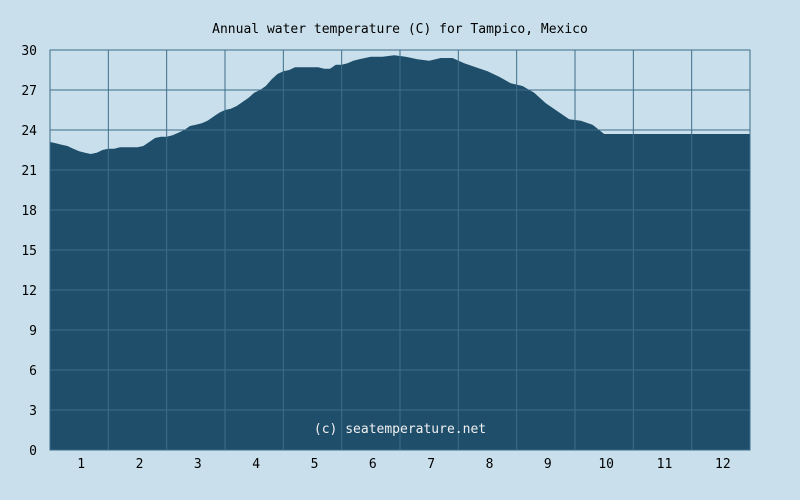 Image resolution: width=800 pixels, height=500 pixels. I want to click on x-tick-label: 1, so click(81, 464).